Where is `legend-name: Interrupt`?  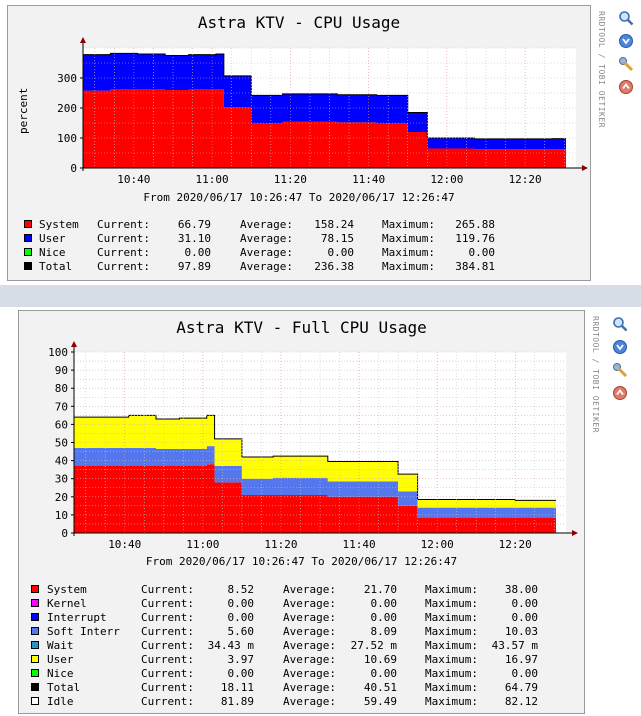
legend-name: Interrupt is located at coordinates (77, 617).